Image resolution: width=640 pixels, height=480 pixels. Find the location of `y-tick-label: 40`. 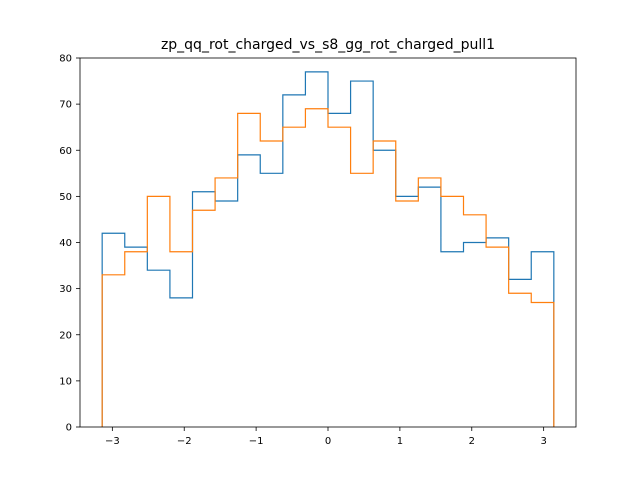

y-tick-label: 40 is located at coordinates (65, 243).